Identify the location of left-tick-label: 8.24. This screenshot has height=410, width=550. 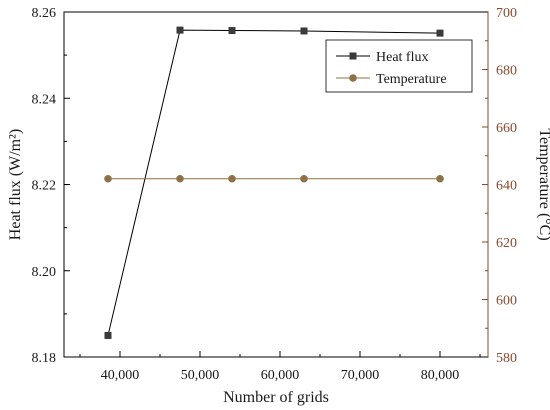
(44, 99).